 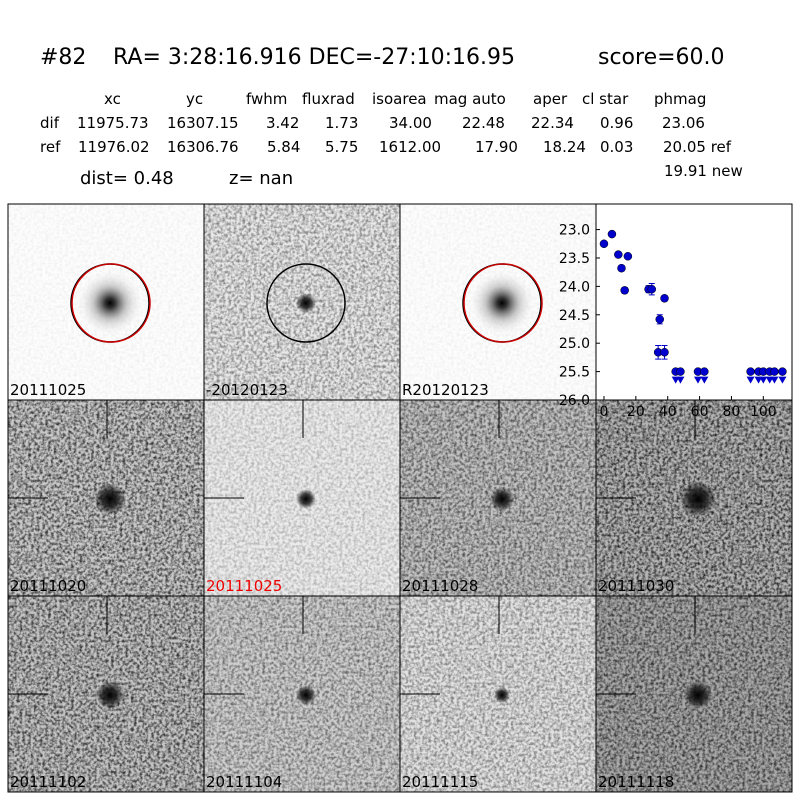 I want to click on x-tick-label: 40, so click(x=668, y=412).